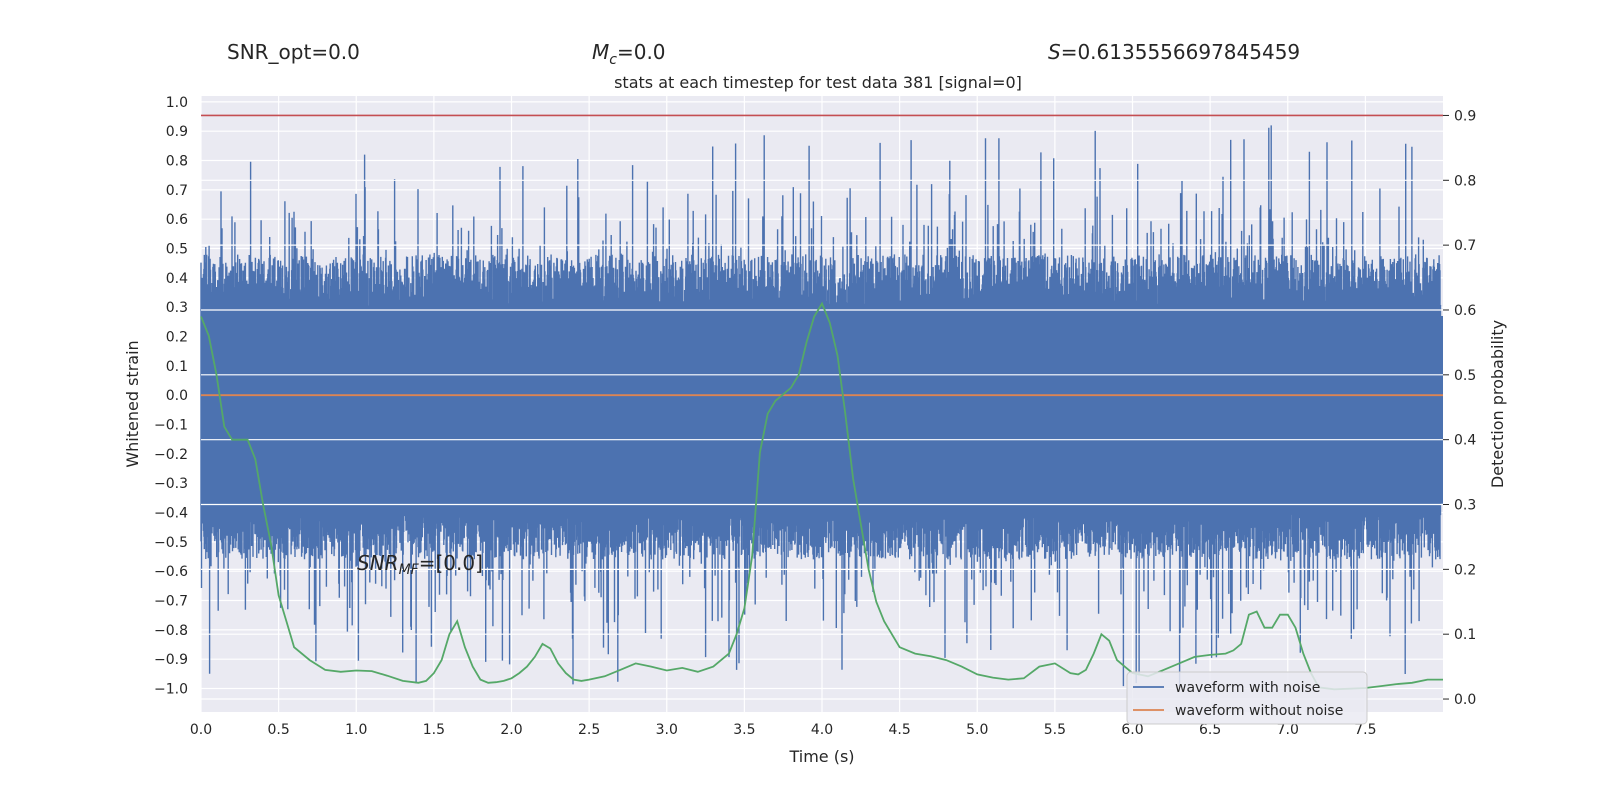 The height and width of the screenshot is (800, 1600). What do you see at coordinates (171, 602) in the screenshot?
I see `y-left-tick-label: −0.7` at bounding box center [171, 602].